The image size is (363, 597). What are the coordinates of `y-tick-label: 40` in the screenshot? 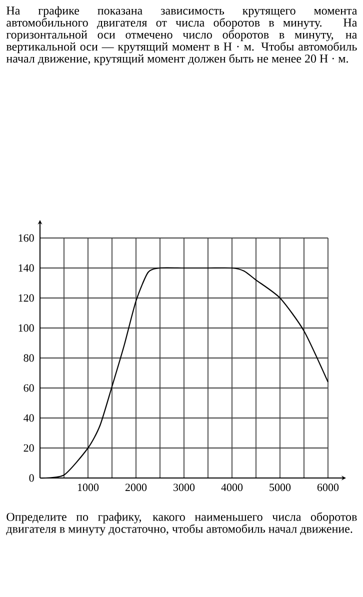 It's located at (29, 418).